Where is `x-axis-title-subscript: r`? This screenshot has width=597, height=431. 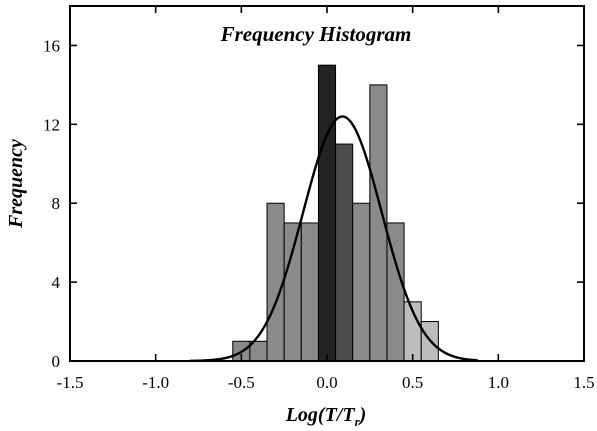 x-axis-title-subscript: r is located at coordinates (358, 421).